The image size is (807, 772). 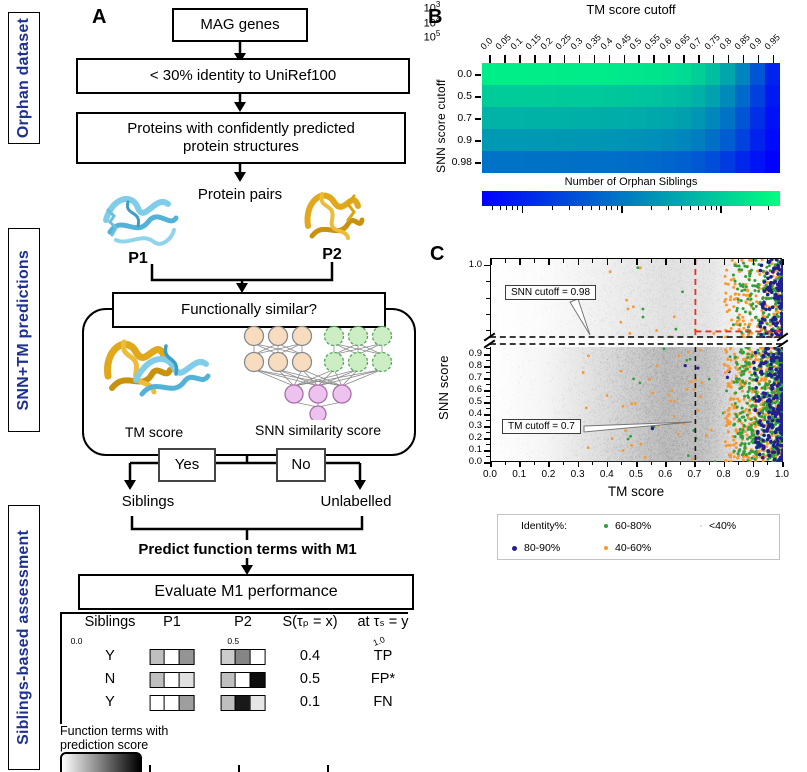 What do you see at coordinates (310, 702) in the screenshot?
I see `table-row-s-value: 0.1` at bounding box center [310, 702].